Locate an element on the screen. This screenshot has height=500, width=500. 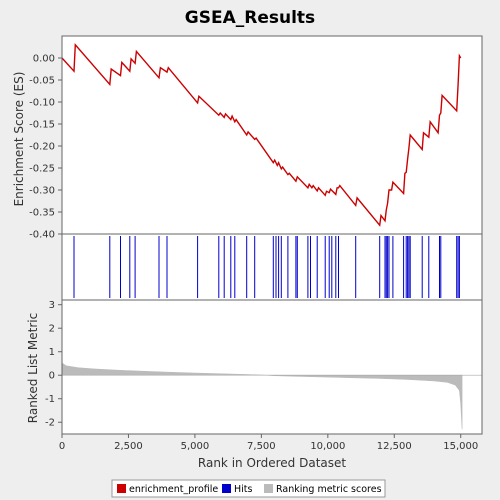
ranking-metric-area is located at coordinates (262, 396).